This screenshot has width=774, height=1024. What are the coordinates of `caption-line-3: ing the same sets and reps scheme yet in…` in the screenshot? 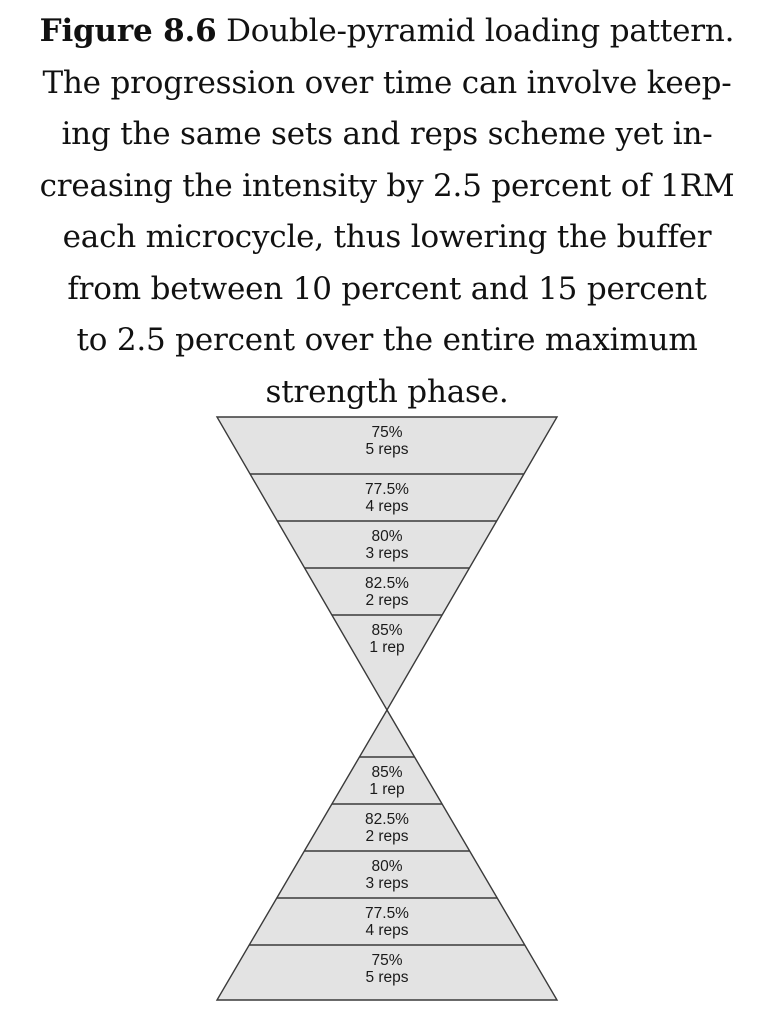 It's located at (387, 134).